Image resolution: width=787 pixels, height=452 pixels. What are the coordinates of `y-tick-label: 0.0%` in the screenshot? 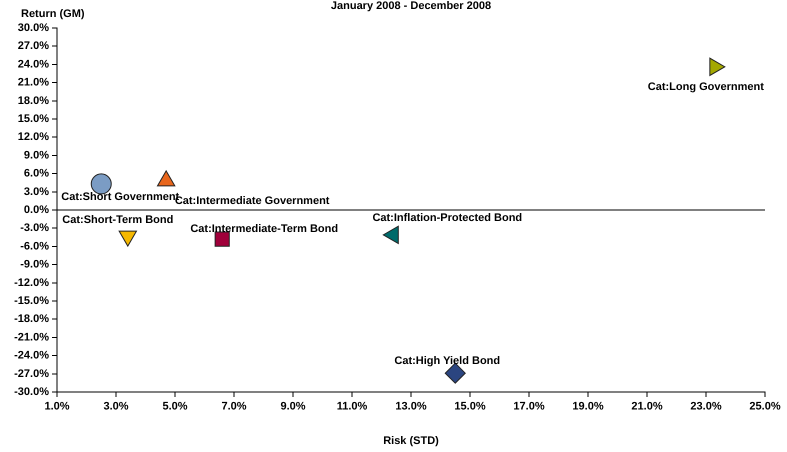 It's located at (37, 210).